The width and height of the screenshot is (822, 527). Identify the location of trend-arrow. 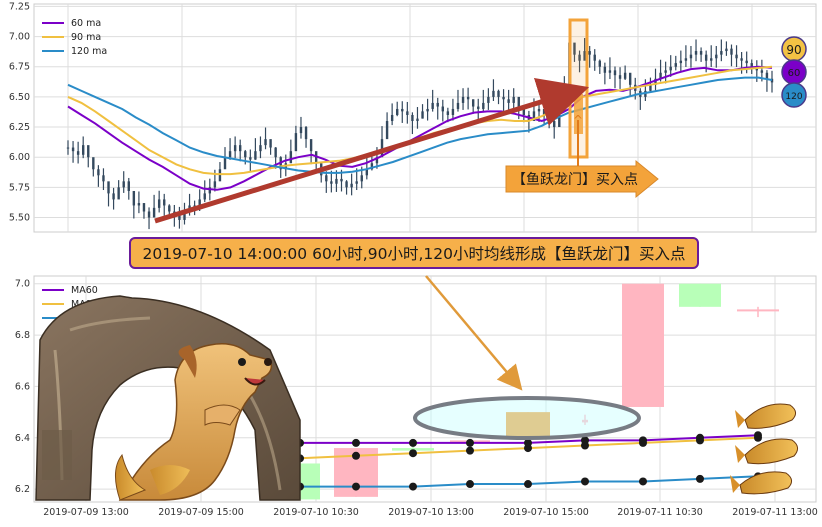
(372, 150).